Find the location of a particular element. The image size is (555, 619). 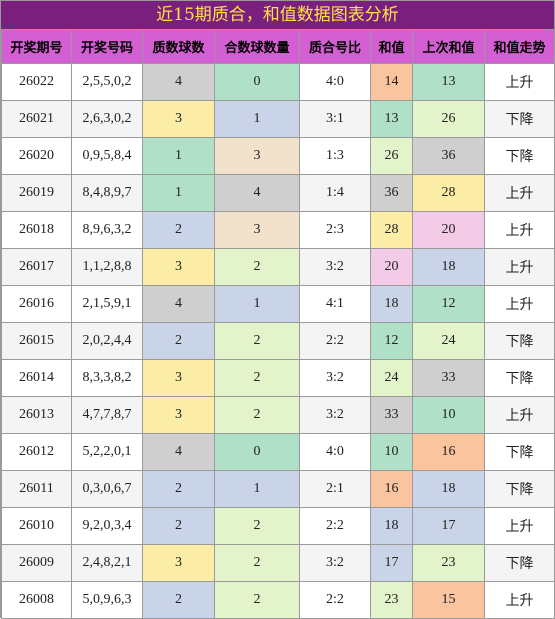

header-numbers: 开奖号码 is located at coordinates (107, 46).